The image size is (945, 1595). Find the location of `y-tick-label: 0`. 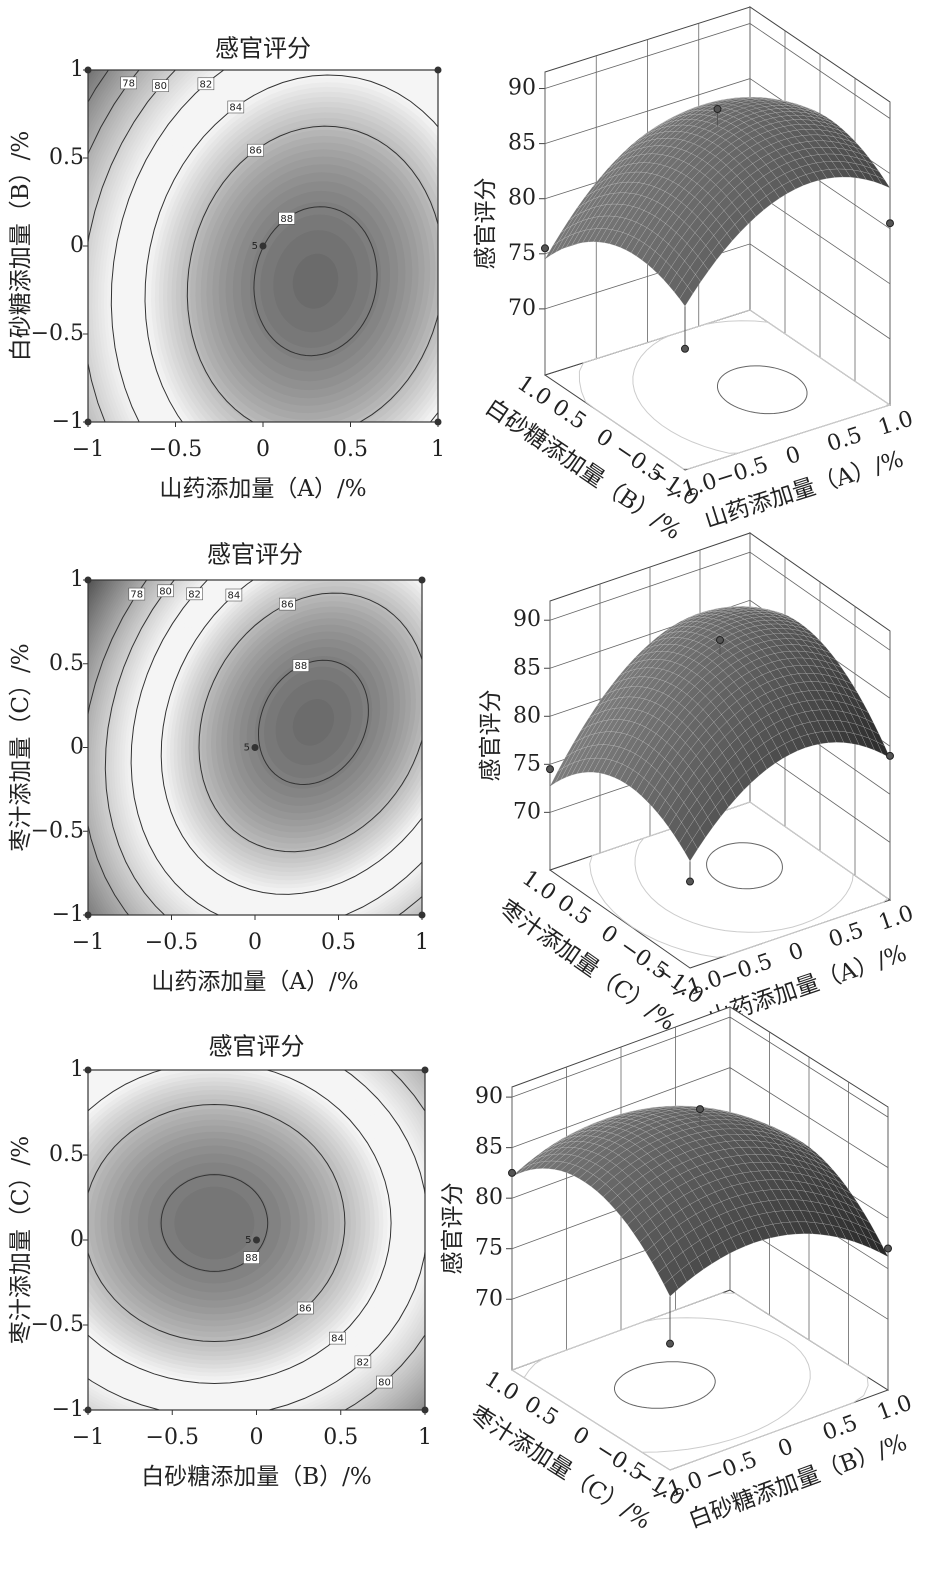

y-tick-label: 0 is located at coordinates (77, 747).